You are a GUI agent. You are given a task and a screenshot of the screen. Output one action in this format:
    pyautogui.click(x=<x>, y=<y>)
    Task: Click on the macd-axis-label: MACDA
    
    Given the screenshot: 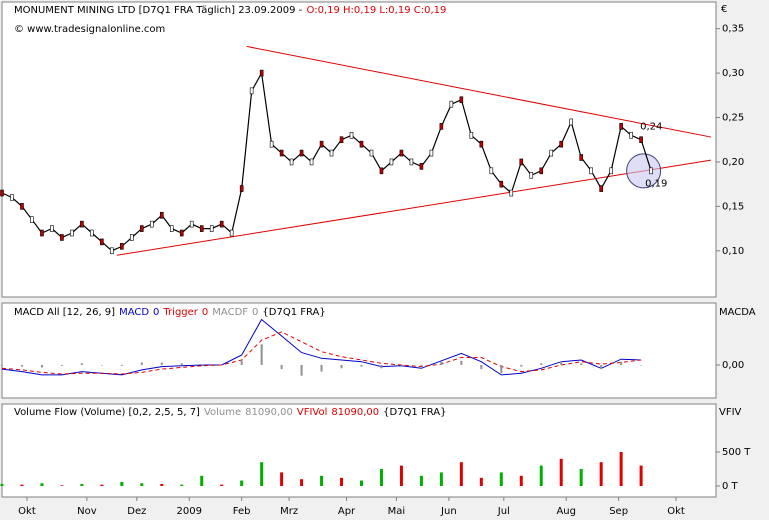 What is the action you would take?
    pyautogui.click(x=737, y=312)
    